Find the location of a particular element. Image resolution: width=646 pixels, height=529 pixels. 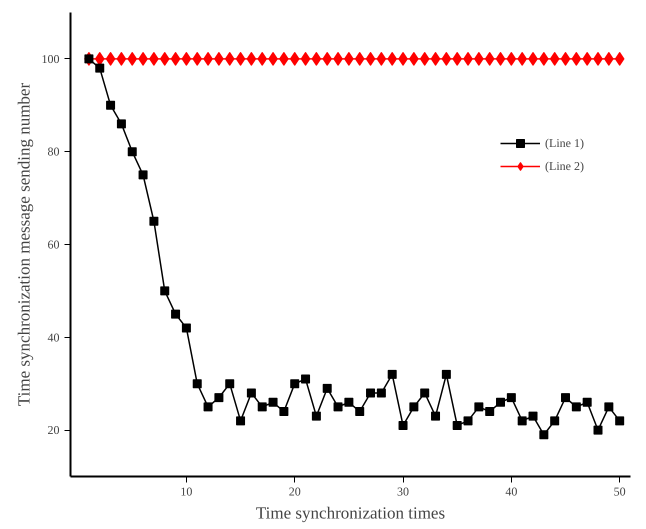

x-axis-title: Time synchronization times is located at coordinates (351, 513).